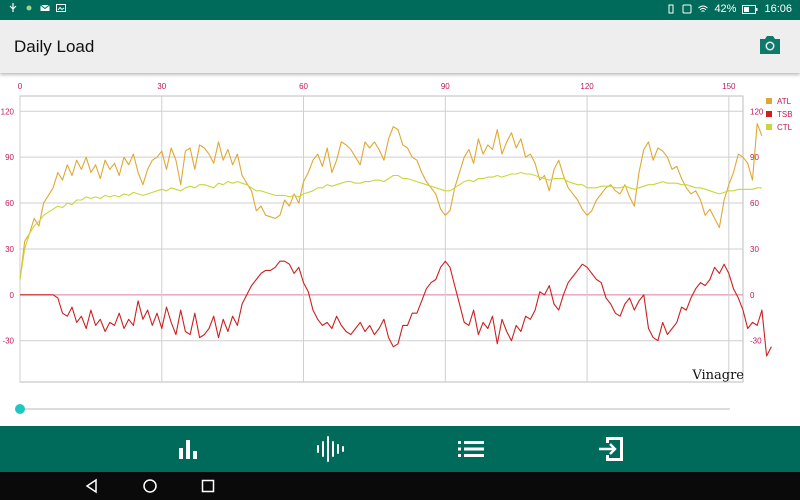  Describe the element at coordinates (303, 86) in the screenshot. I see `x-tick-label-top: 60` at that location.